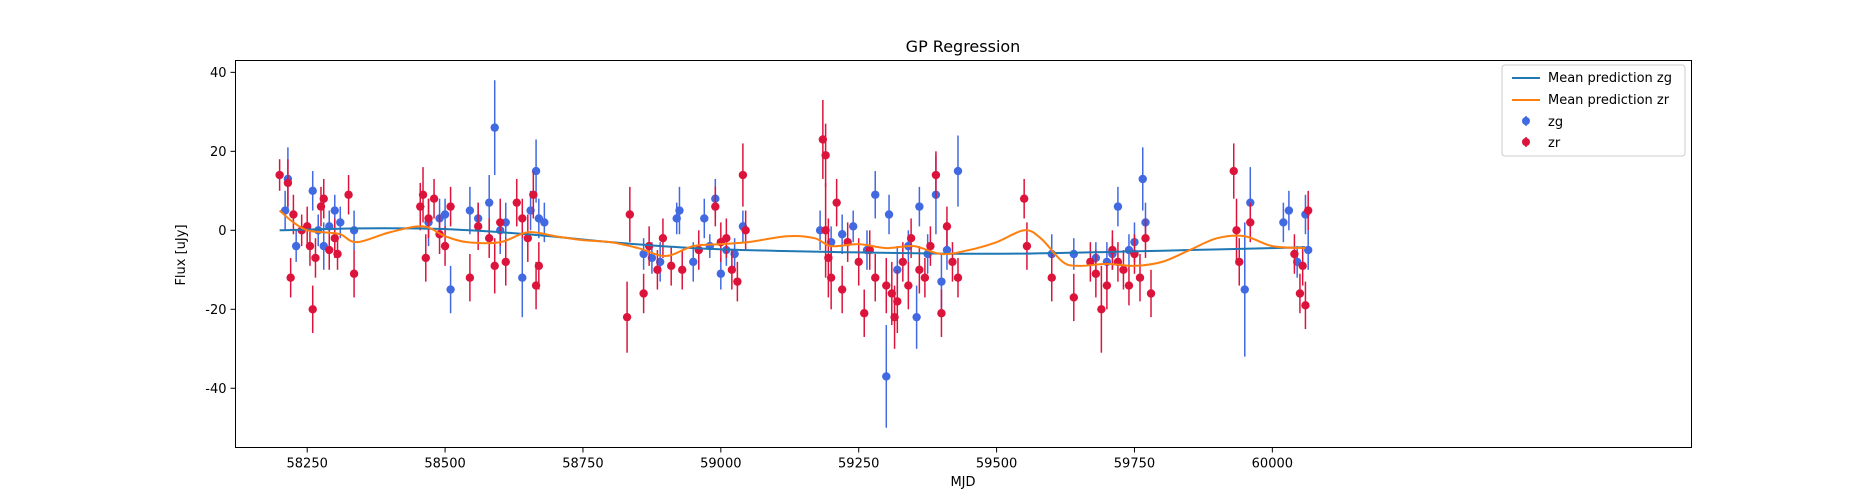  I want to click on legend-box, so click(1593, 110).